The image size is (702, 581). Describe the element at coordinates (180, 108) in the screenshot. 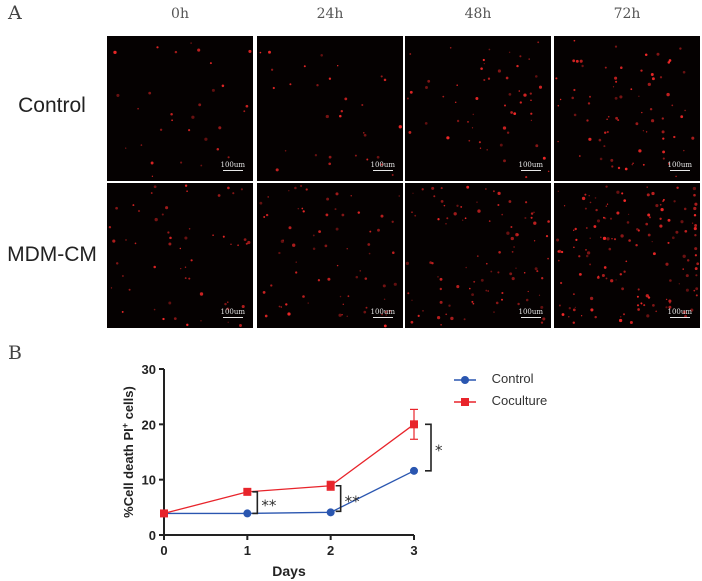

I see `micrograph-control-0h: 100um` at that location.